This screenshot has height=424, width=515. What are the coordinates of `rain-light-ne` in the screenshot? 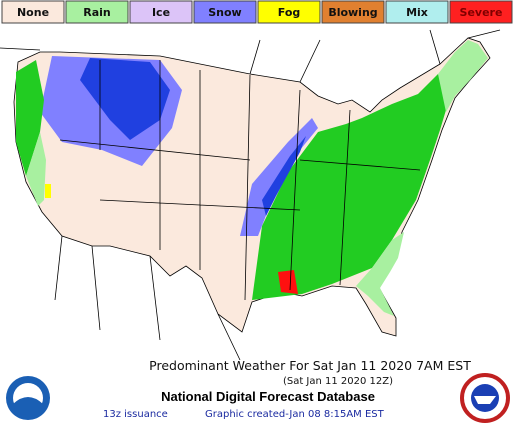 It's located at (463, 76).